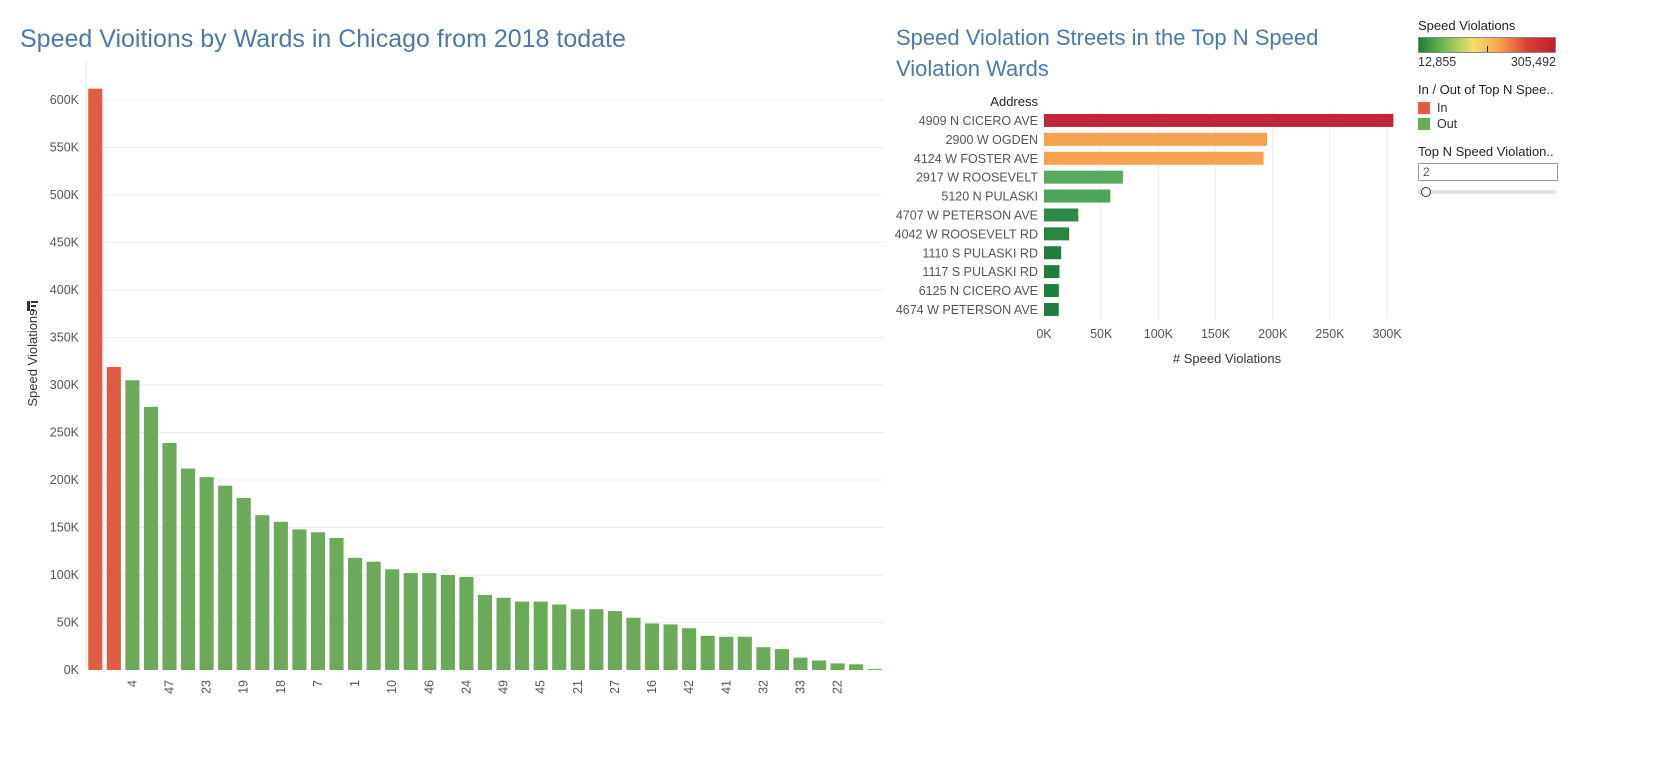 The image size is (1668, 760). Describe the element at coordinates (1486, 151) in the screenshot. I see `param-title: Top N Speed Violation..` at that location.